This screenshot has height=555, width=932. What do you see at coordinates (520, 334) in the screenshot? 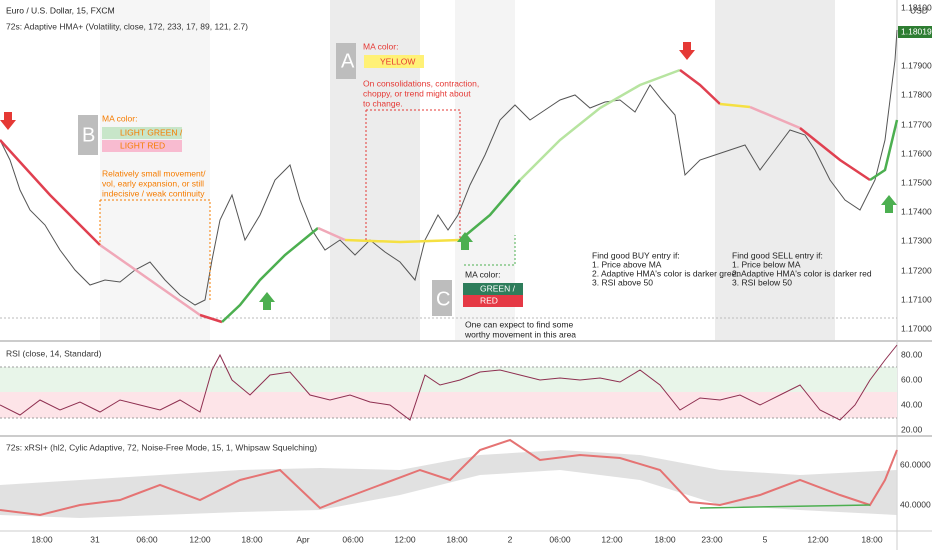
I see `note: worthy movement in this area` at bounding box center [520, 334].